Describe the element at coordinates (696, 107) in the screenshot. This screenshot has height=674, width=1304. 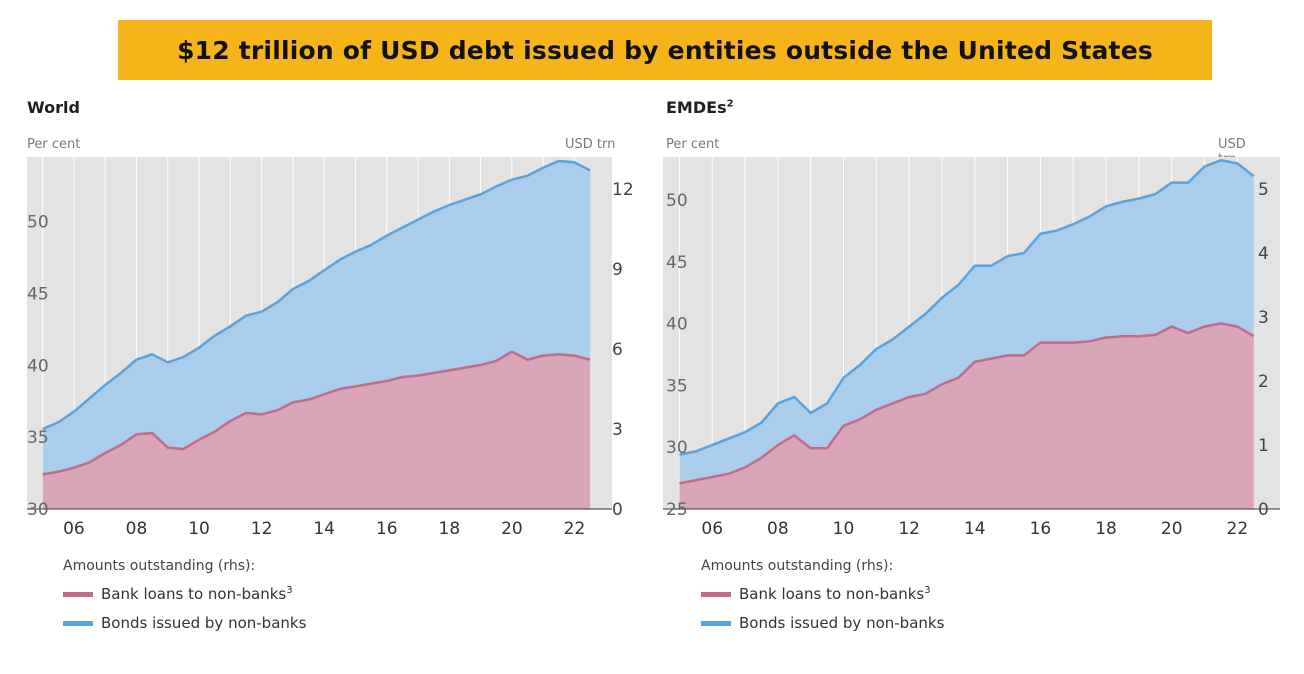
I see `panel-title-text: EMDEs` at that location.